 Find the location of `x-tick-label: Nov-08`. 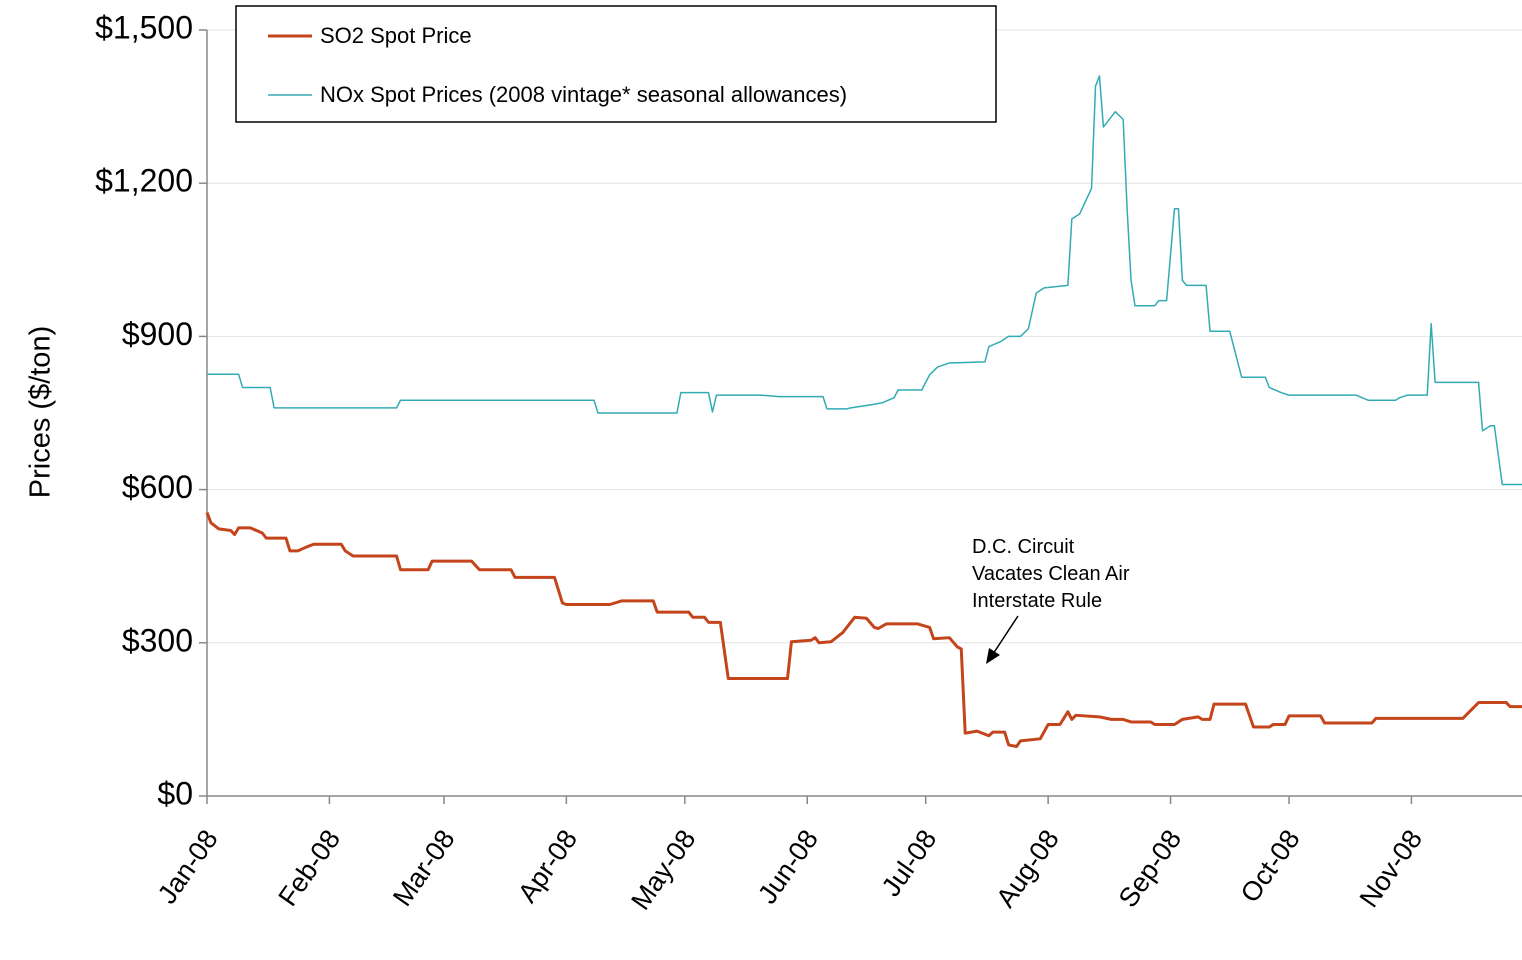

x-tick-label: Nov-08 is located at coordinates (1391, 868).